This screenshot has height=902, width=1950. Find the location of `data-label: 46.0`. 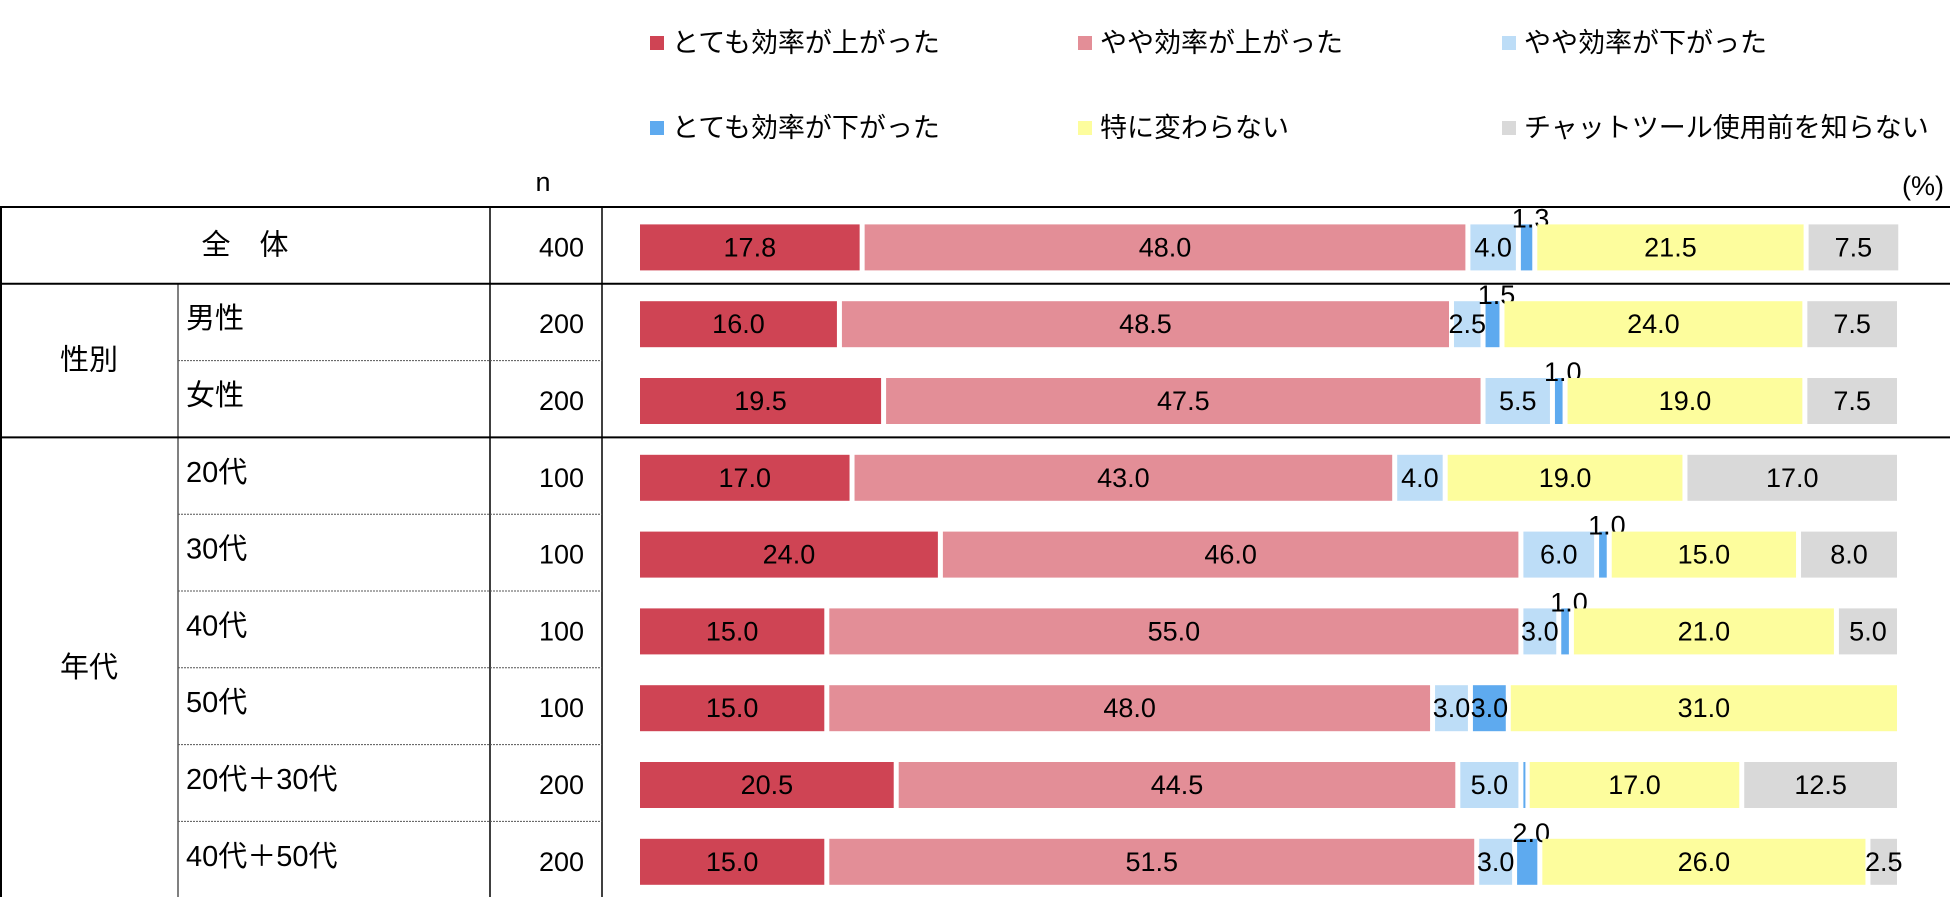

data-label: 46.0 is located at coordinates (1230, 555).